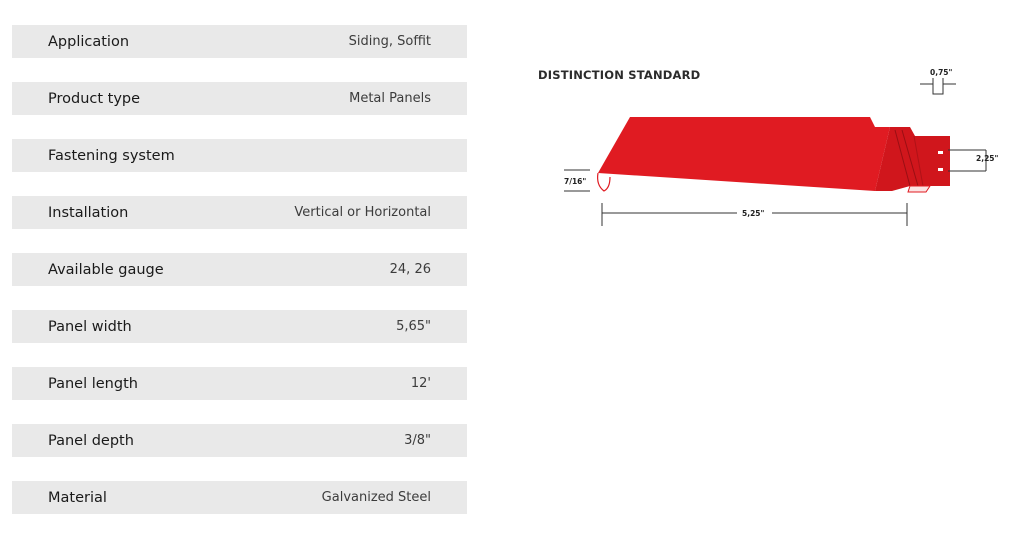  Describe the element at coordinates (417, 440) in the screenshot. I see `spec-value: 3/8"` at that location.